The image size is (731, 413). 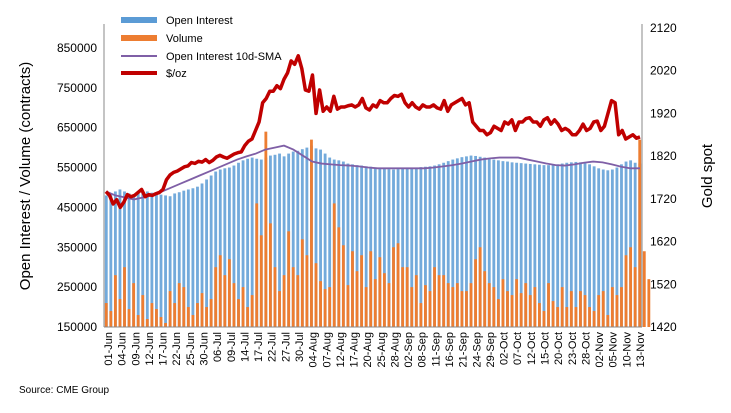 What do you see at coordinates (663, 199) in the screenshot?
I see `right-tick-label: 1720` at bounding box center [663, 199].